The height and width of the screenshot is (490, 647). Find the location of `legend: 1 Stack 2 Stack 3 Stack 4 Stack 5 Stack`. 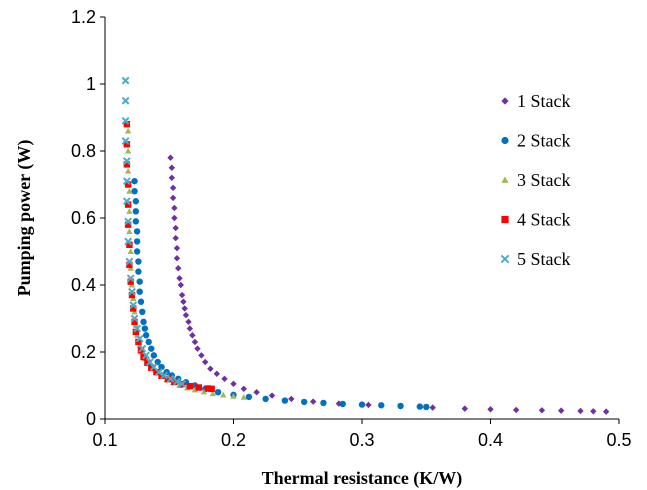

legend: 1 Stack 2 Stack 3 Stack 4 Stack 5 Stack is located at coordinates (535, 180).